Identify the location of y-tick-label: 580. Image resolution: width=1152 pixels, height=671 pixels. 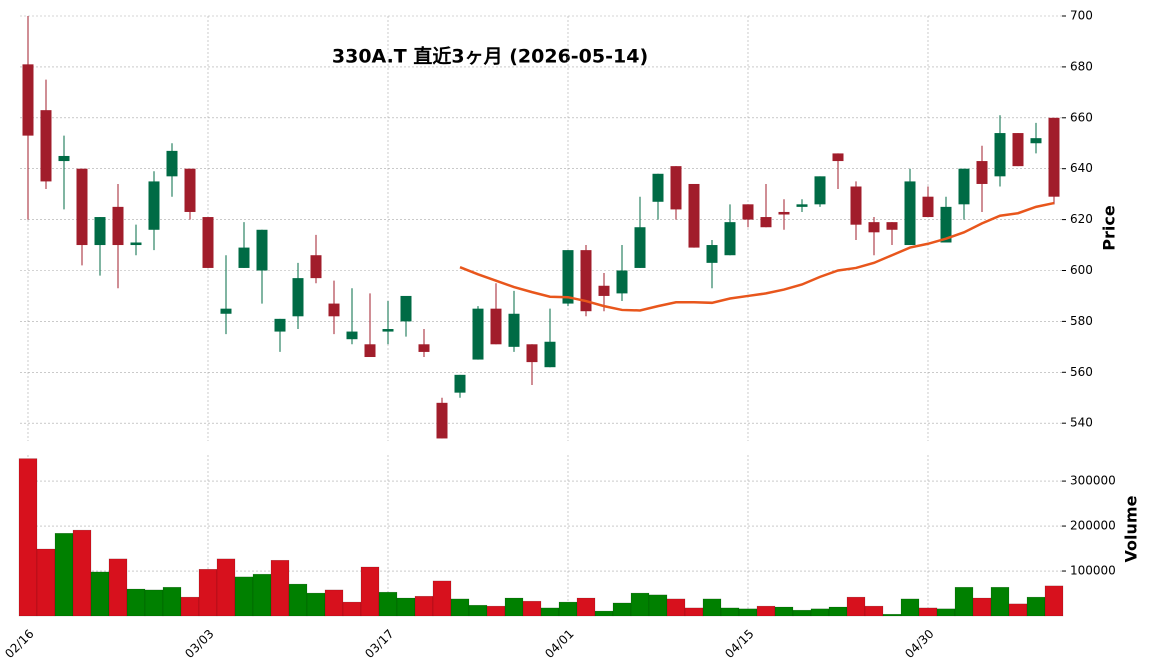
(1081, 321).